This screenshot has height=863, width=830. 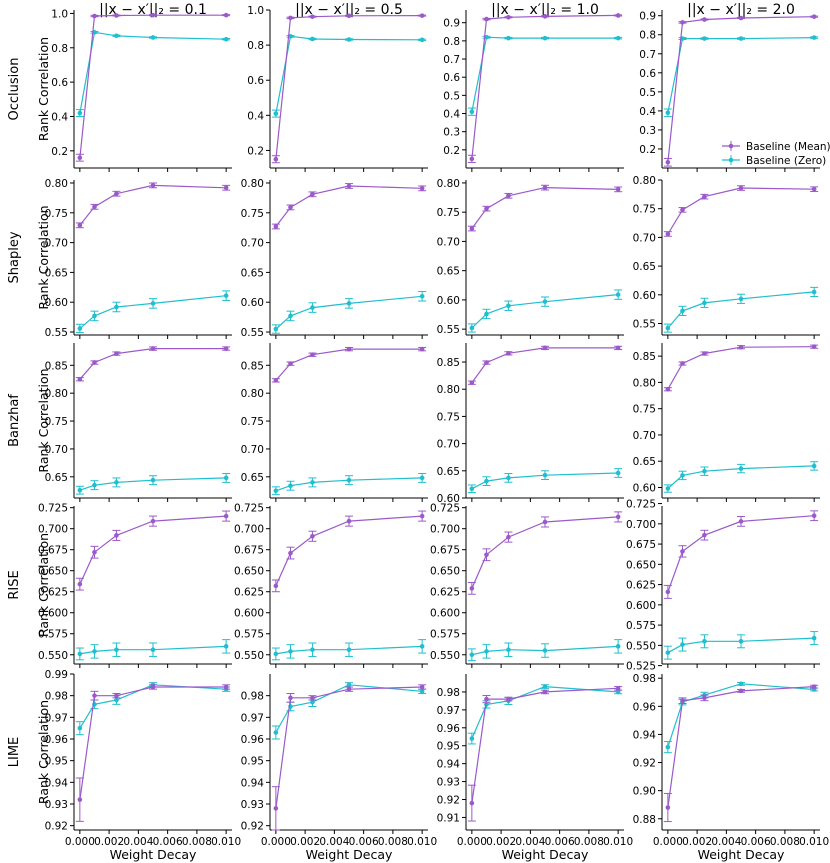 What do you see at coordinates (59, 49) in the screenshot?
I see `y-tick-label: 0.8` at bounding box center [59, 49].